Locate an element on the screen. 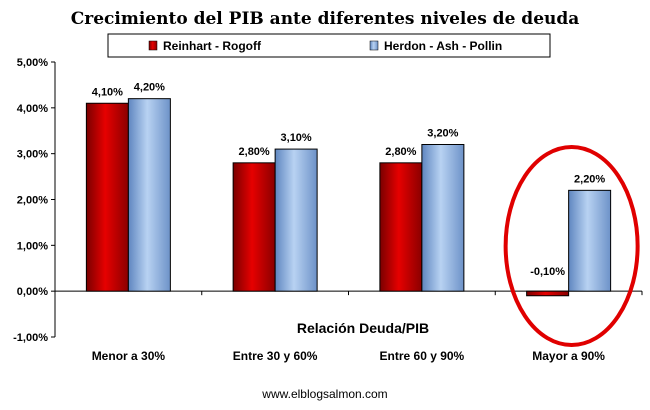 This screenshot has height=410, width=650. y-tick-label: 5,00% is located at coordinates (32, 63).